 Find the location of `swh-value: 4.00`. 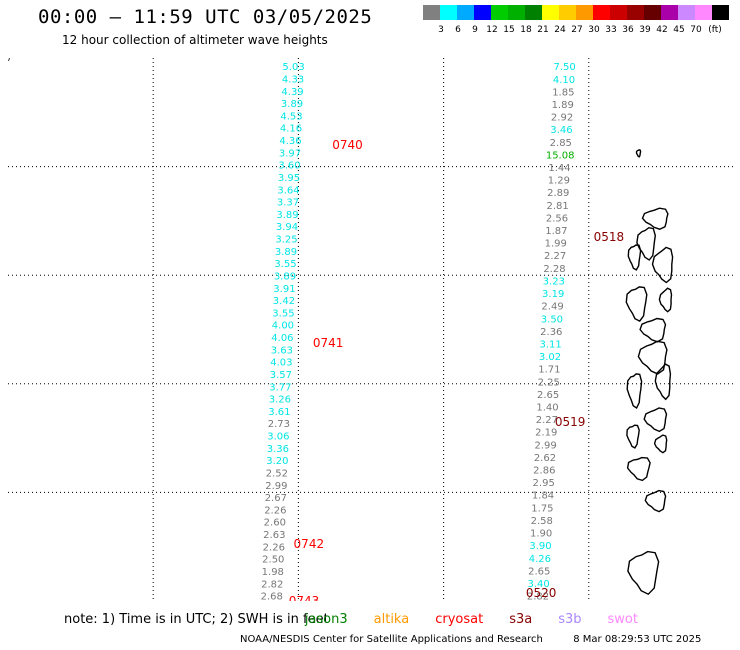

swh-value: 4.00 is located at coordinates (283, 326).